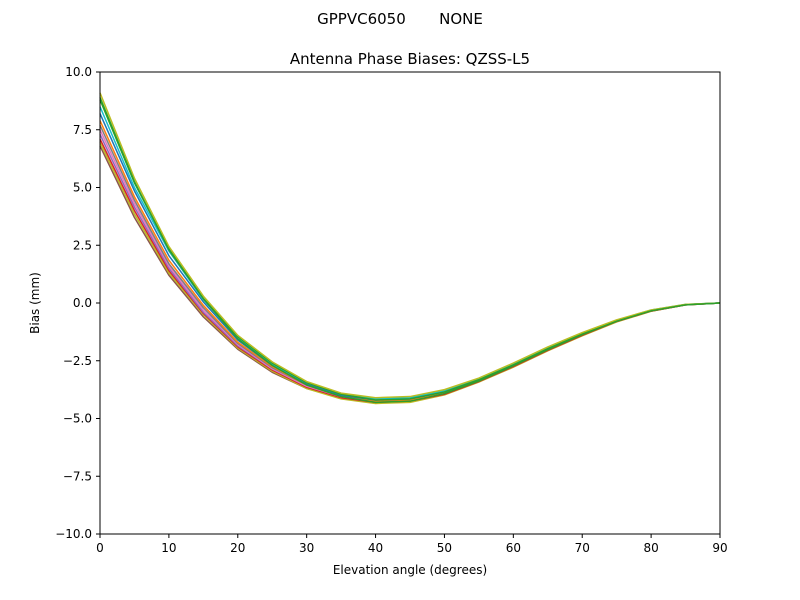 The width and height of the screenshot is (800, 600). What do you see at coordinates (77, 361) in the screenshot?
I see `y-tick-label: −2.5` at bounding box center [77, 361].